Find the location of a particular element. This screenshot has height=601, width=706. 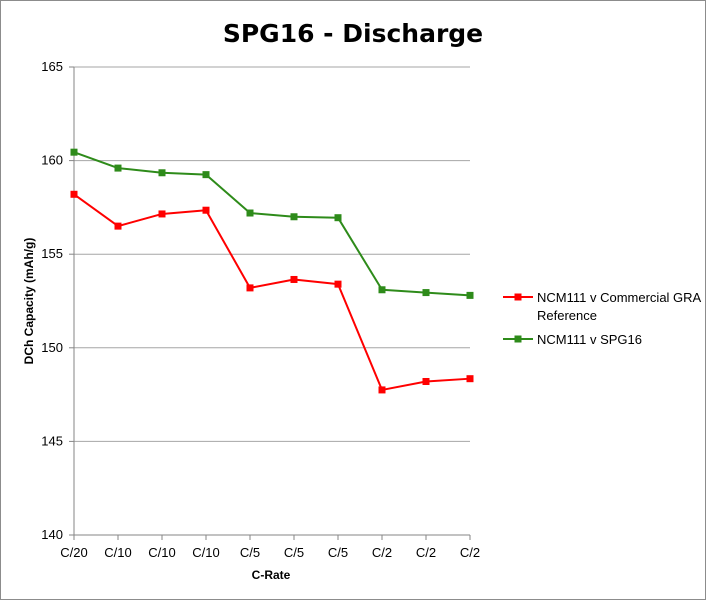

x-tick-label-3: C/10 is located at coordinates (205, 552).